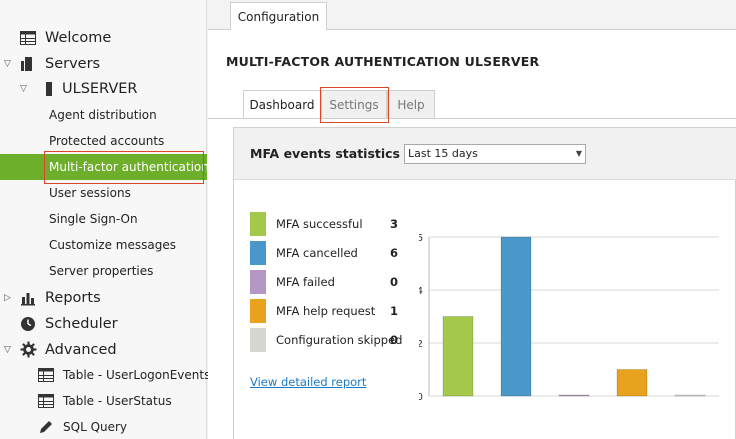  What do you see at coordinates (495, 154) in the screenshot?
I see `date-range-select: Last 15 days ▼` at bounding box center [495, 154].